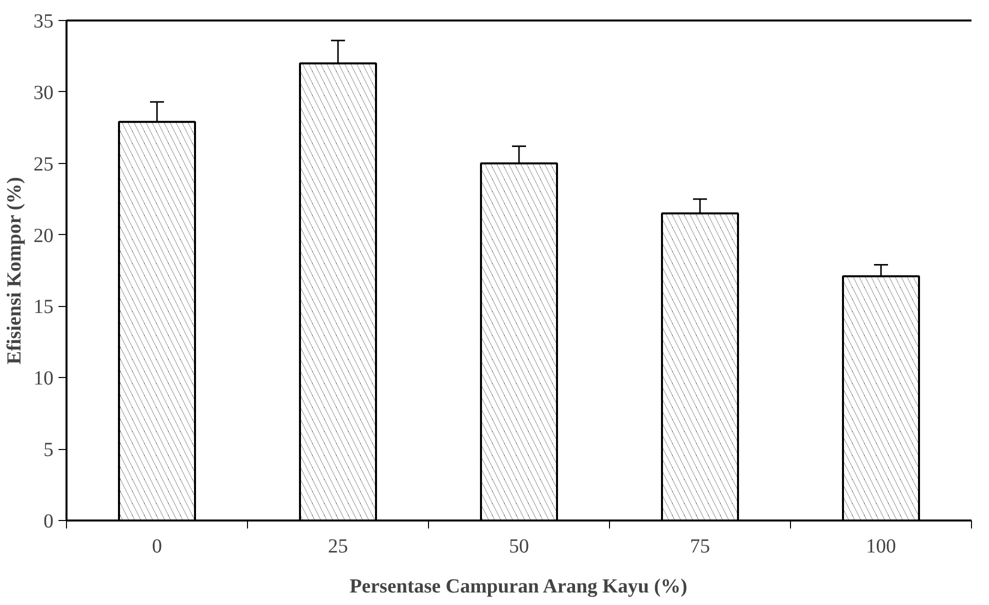  What do you see at coordinates (49, 450) in the screenshot?
I see `y-tick-label: 5` at bounding box center [49, 450].